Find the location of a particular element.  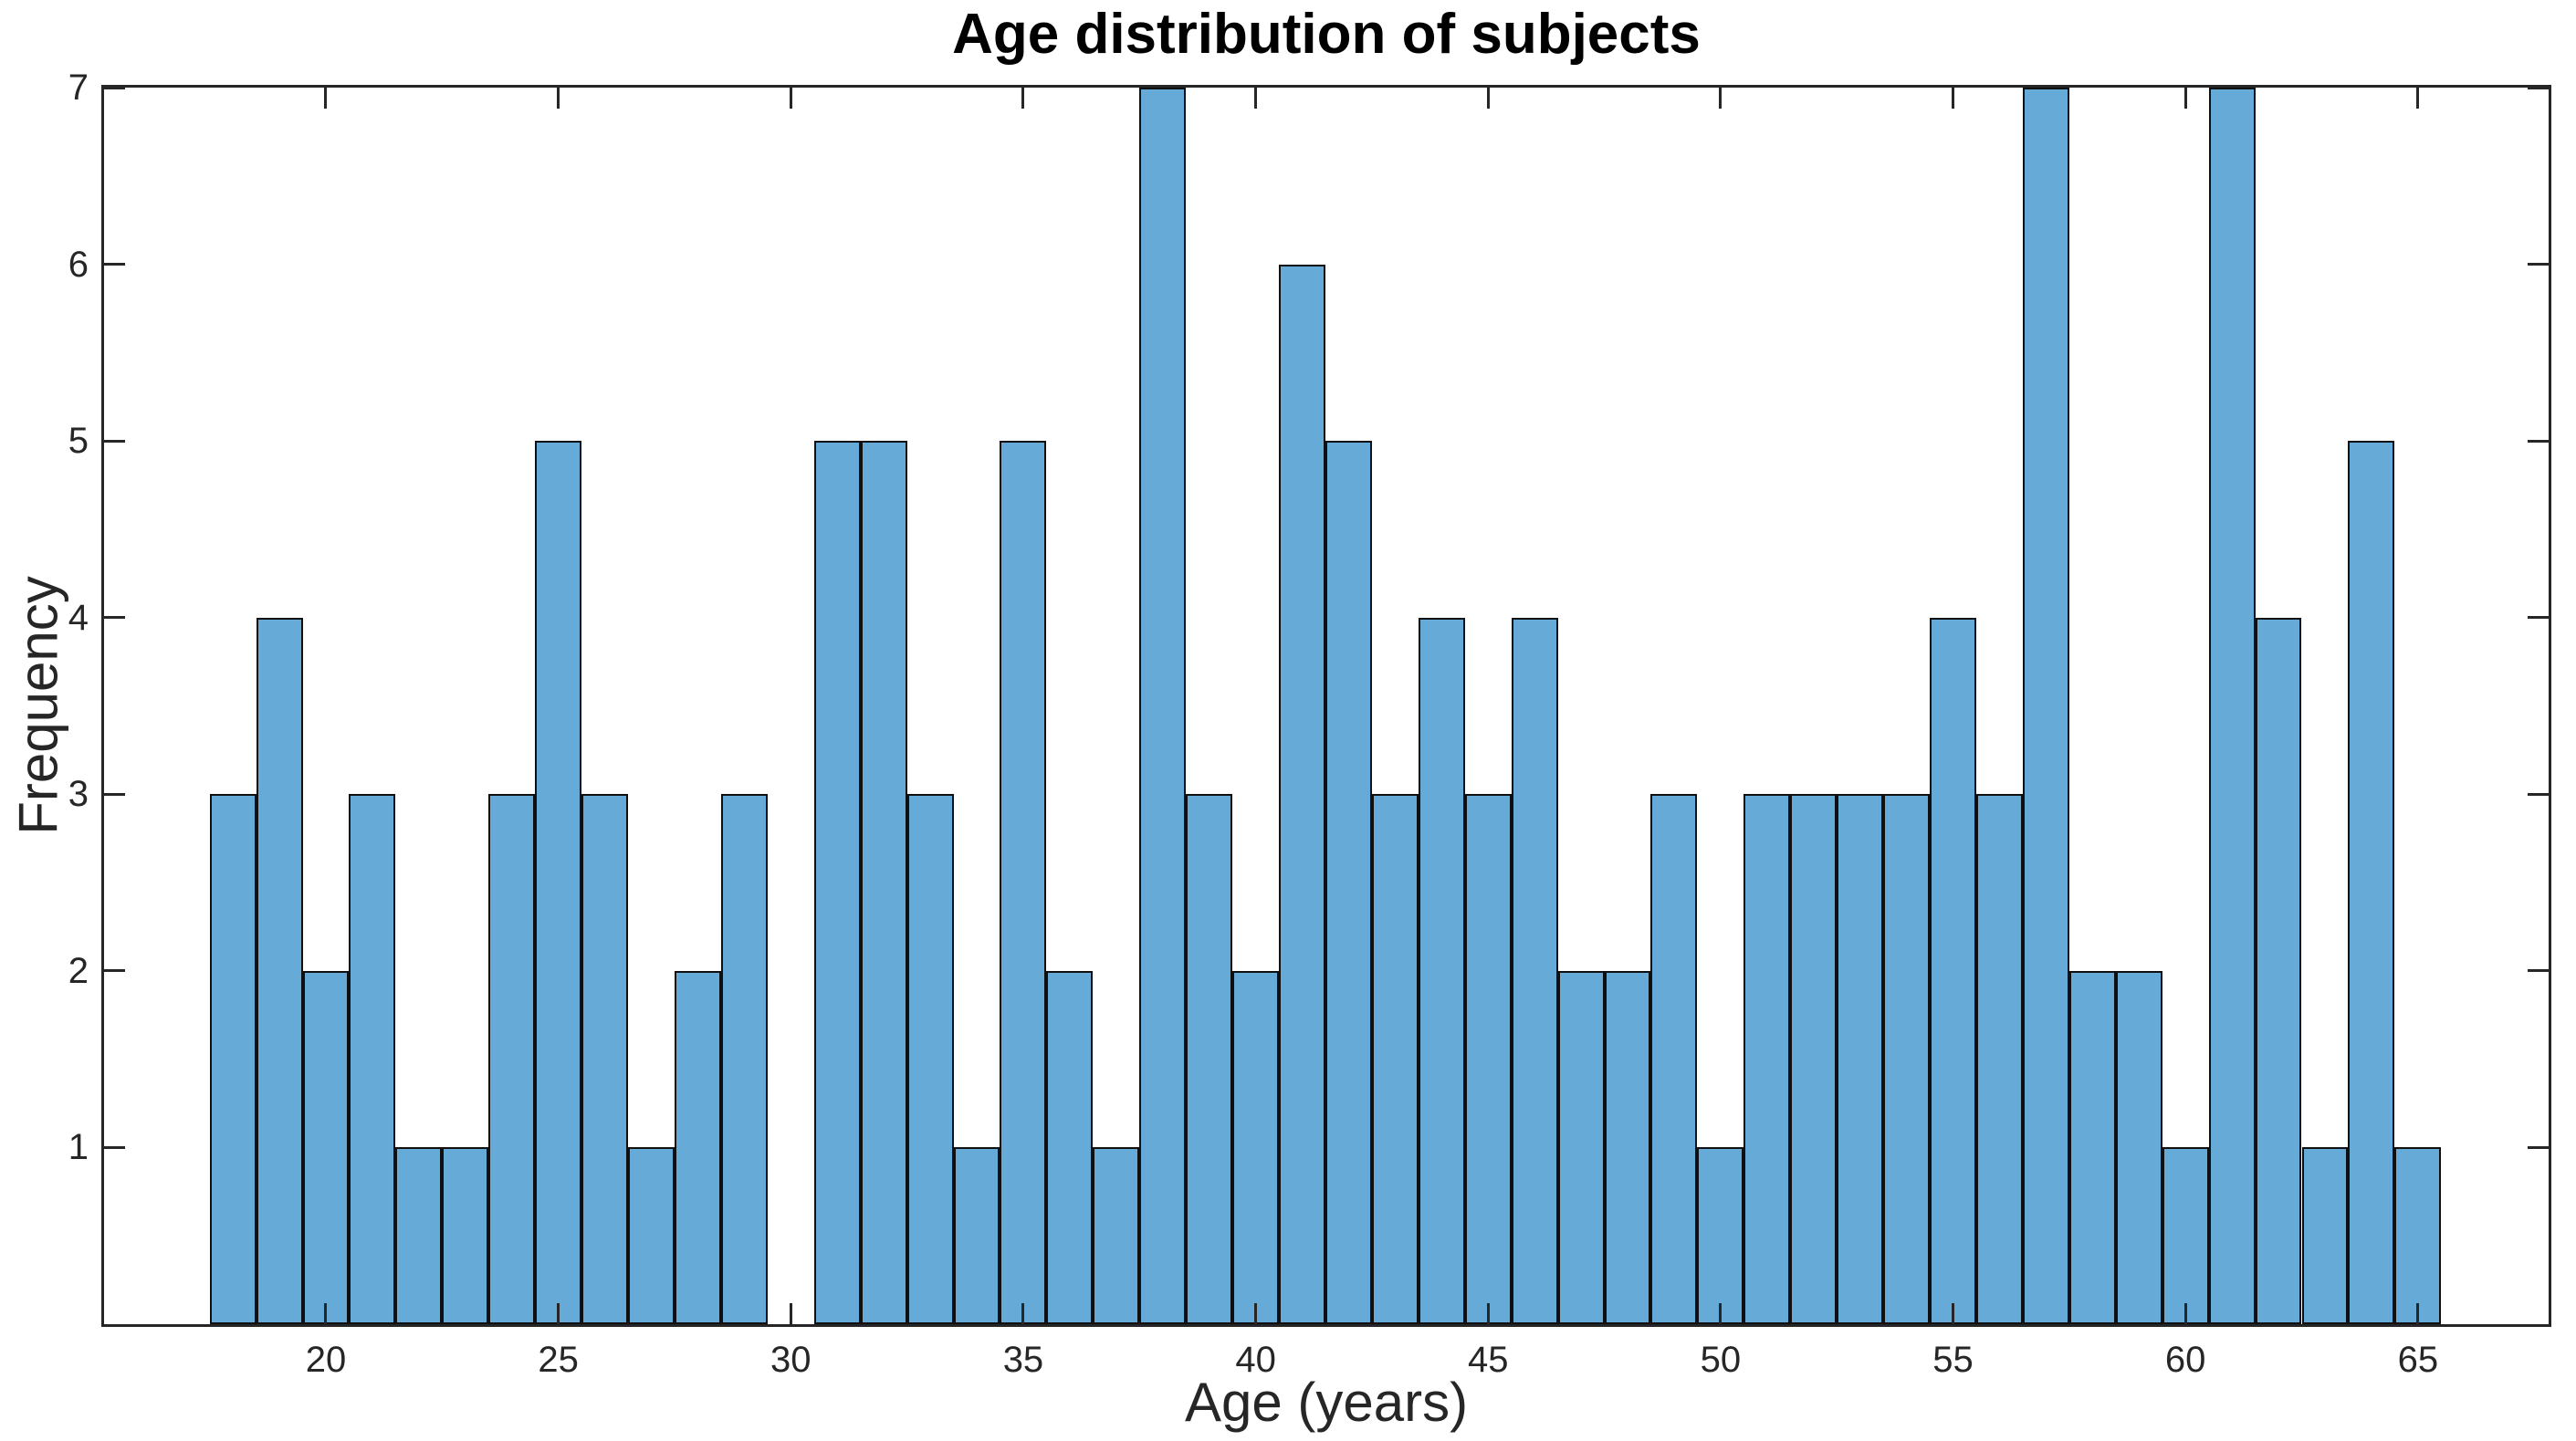

y-tick-label: 4 is located at coordinates (79, 617).